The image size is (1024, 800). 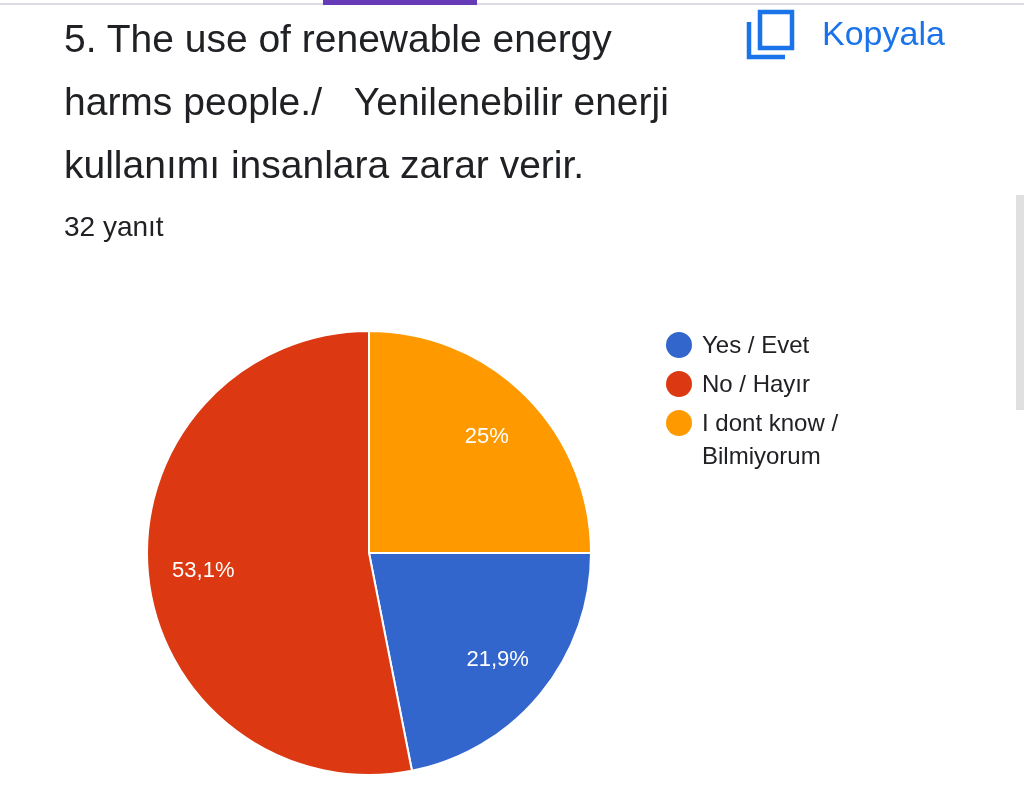 I want to click on chart-title: 5. The use of renewable energy harms people./ Yenilenebilir enerji kullanımı insanlara zarar verir., so click(x=366, y=101).